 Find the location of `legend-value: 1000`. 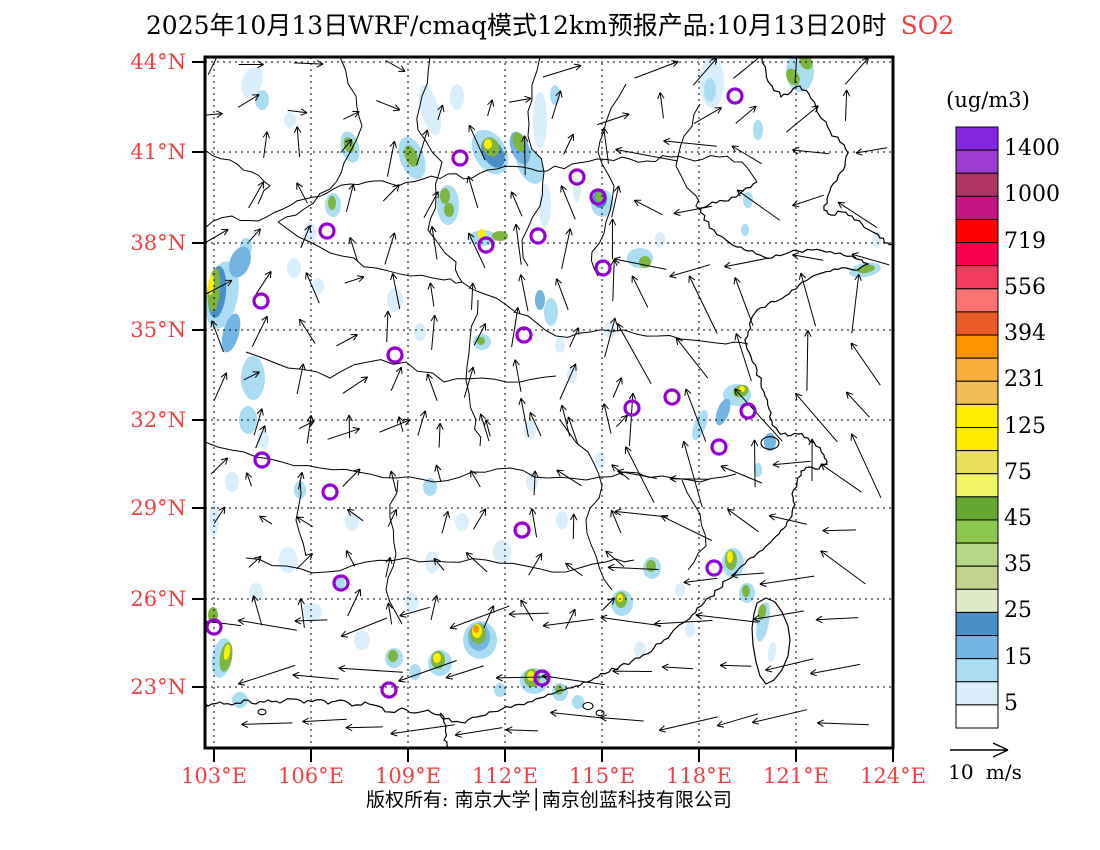

legend-value: 1000 is located at coordinates (1032, 195).